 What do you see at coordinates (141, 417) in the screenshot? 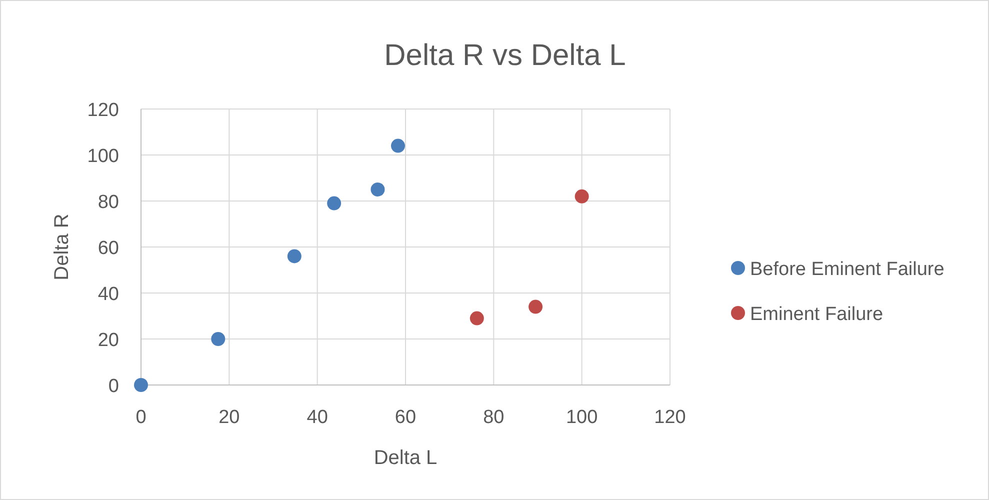
I see `x-tick-label: 0` at bounding box center [141, 417].